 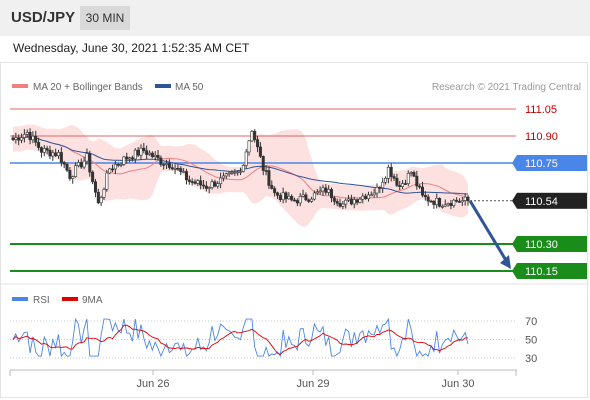 I want to click on rsi-ma-legend-swatch, so click(x=70, y=299).